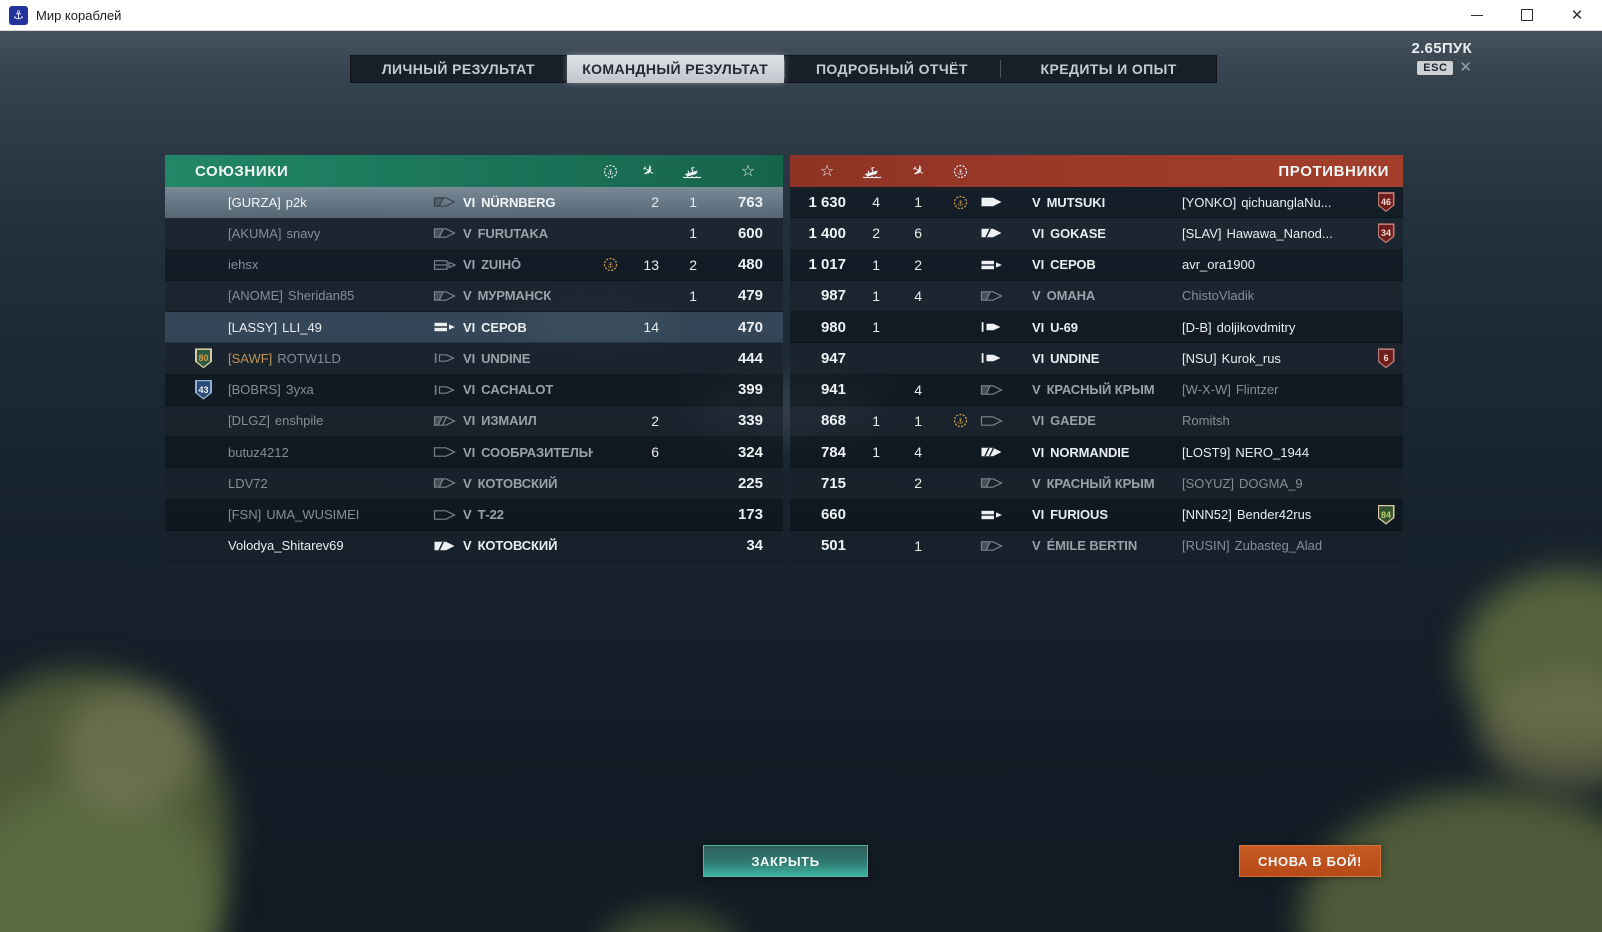 This screenshot has height=932, width=1602. What do you see at coordinates (1275, 264) in the screenshot?
I see `player-name-cell: avr_ora1900` at bounding box center [1275, 264].